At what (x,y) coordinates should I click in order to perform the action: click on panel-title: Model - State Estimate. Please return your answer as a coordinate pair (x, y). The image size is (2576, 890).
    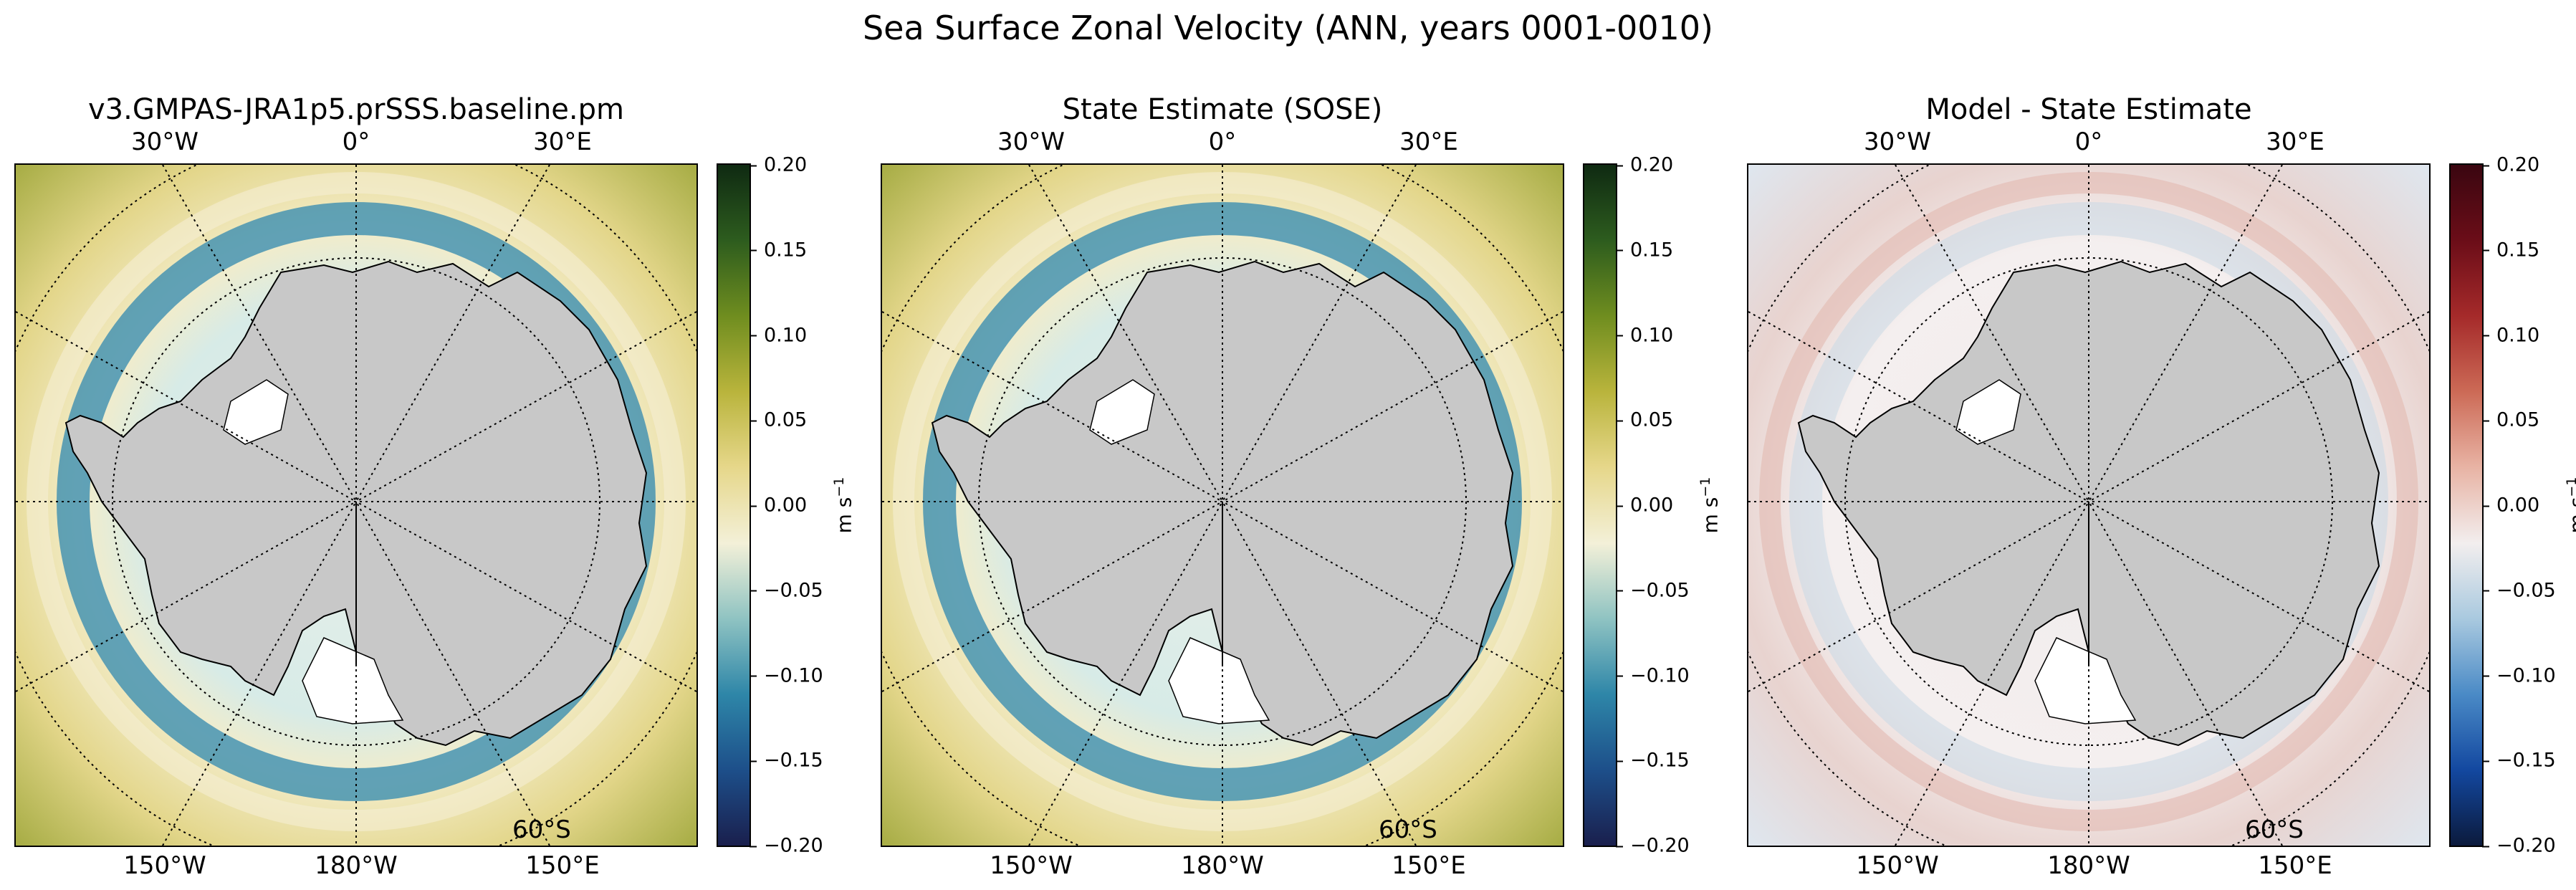
    Looking at the image, I should click on (2088, 109).